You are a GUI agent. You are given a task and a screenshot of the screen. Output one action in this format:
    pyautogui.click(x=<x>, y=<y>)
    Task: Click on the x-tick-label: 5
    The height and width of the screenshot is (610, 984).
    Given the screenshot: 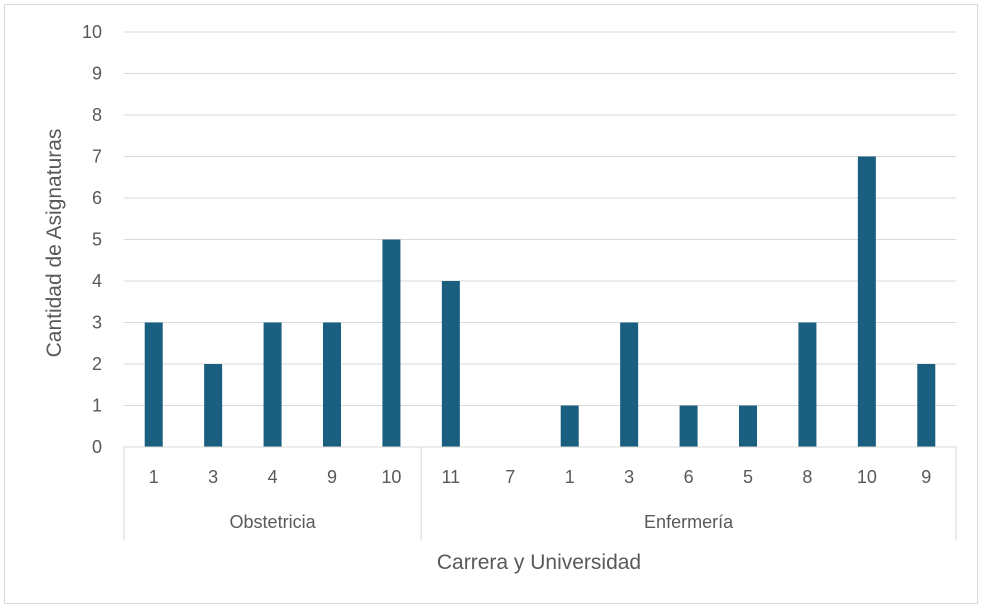 What is the action you would take?
    pyautogui.click(x=748, y=477)
    